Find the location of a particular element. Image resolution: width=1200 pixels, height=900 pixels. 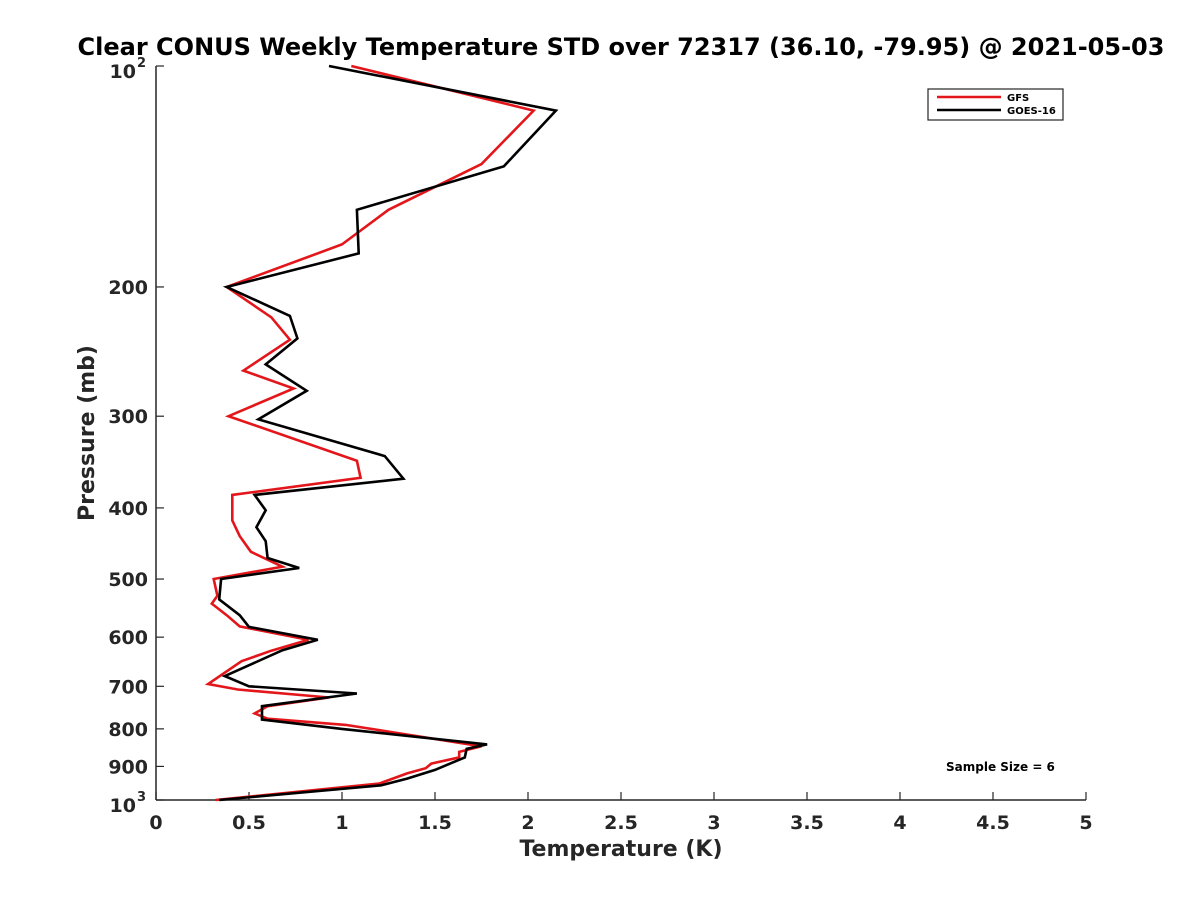

y-tick-label: 700 is located at coordinates (128, 687).